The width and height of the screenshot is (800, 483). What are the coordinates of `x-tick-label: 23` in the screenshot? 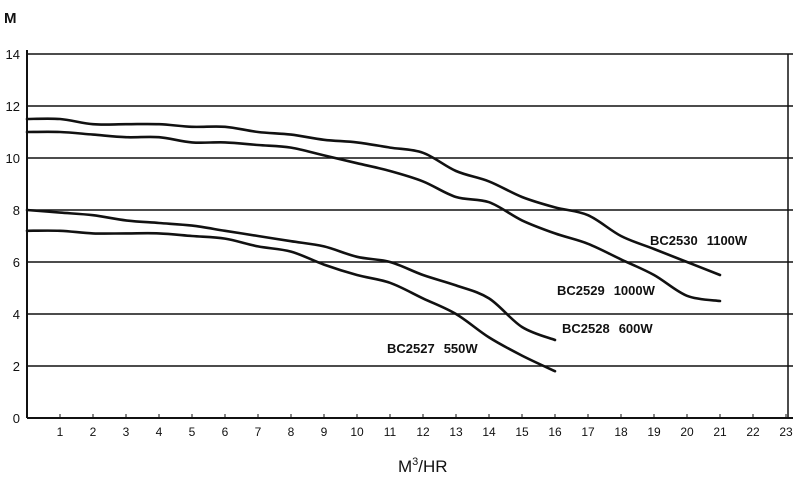 It's located at (786, 432).